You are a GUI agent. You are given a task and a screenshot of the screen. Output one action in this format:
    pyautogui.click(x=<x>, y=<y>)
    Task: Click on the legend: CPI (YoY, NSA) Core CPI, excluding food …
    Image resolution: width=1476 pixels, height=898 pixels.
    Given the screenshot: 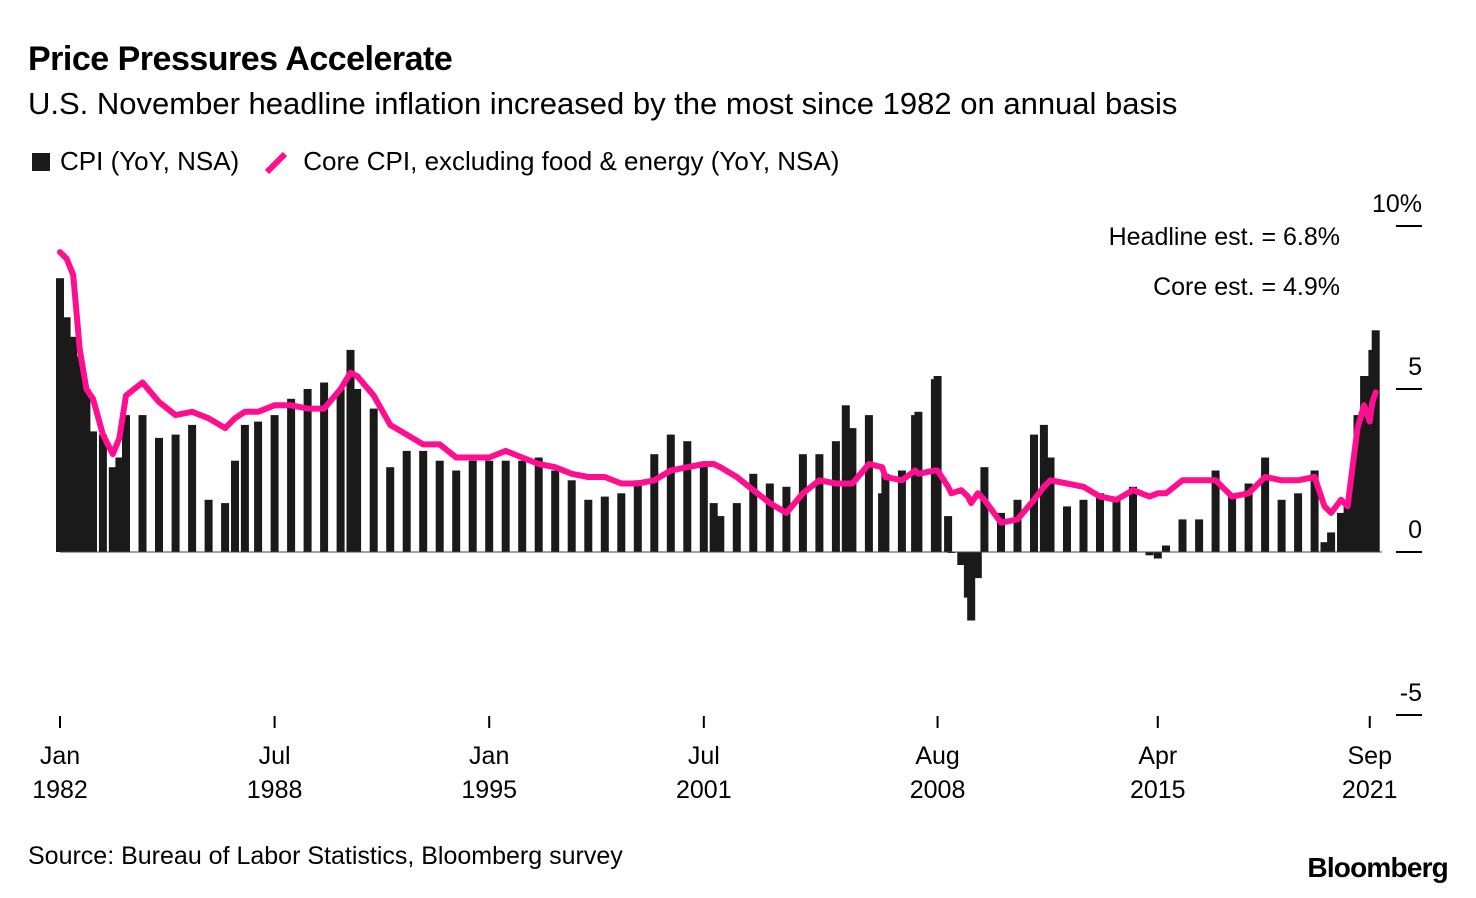 What is the action you would take?
    pyautogui.click(x=435, y=161)
    